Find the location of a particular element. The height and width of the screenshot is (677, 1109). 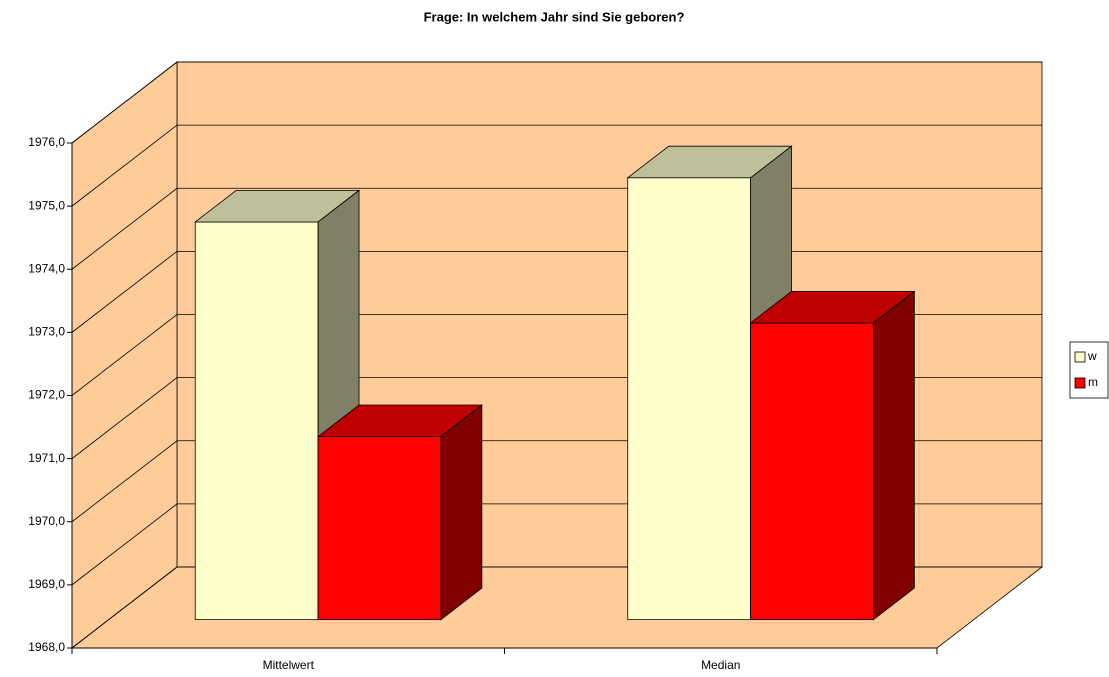

y-tick-label: 1972,0 is located at coordinates (46, 395).